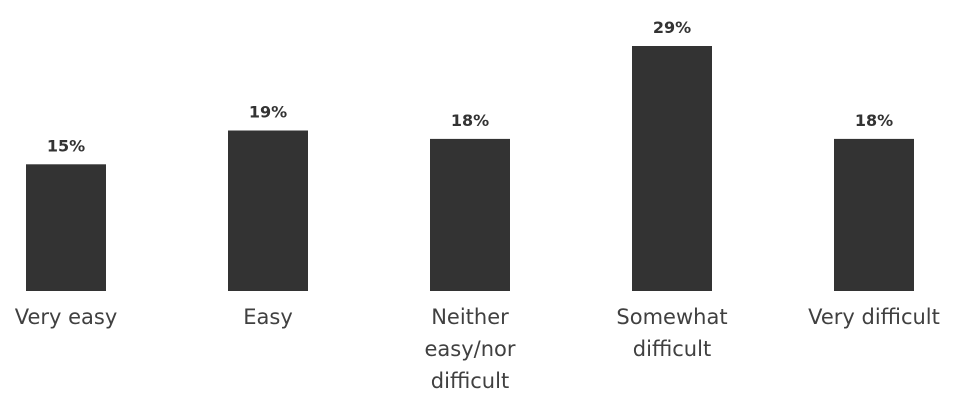 This screenshot has height=412, width=956. I want to click on category-label-1: Very easy, so click(66, 317).